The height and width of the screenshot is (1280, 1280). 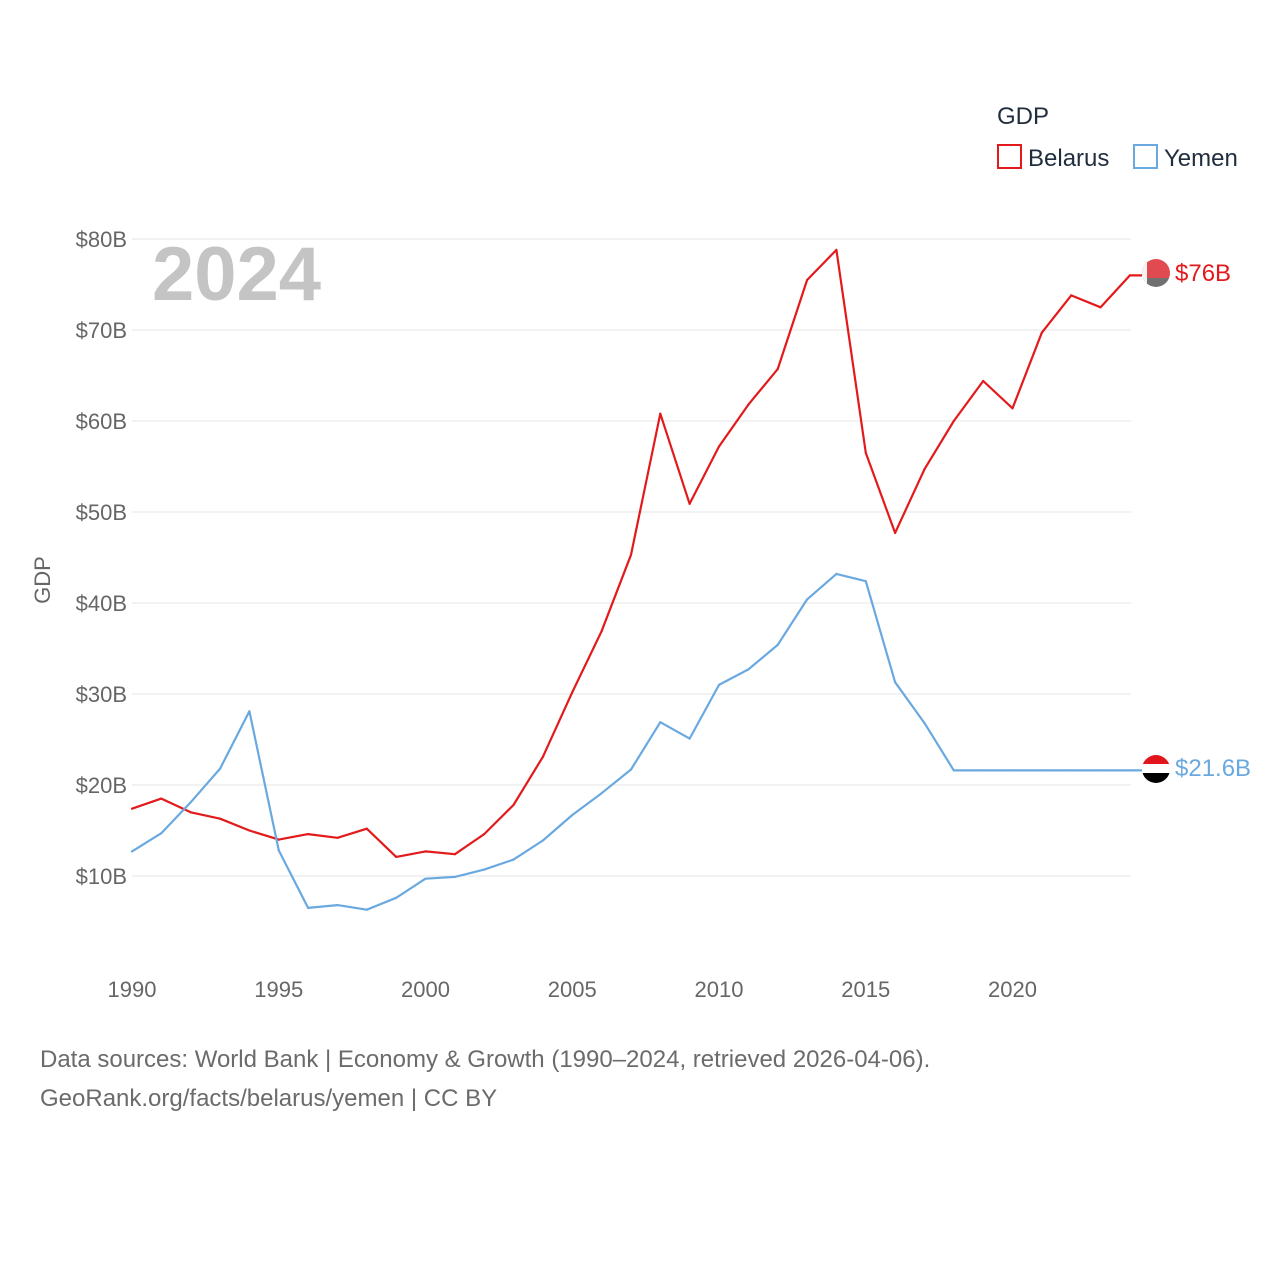 What do you see at coordinates (631, 769) in the screenshot?
I see `data-point-yemen-2007` at bounding box center [631, 769].